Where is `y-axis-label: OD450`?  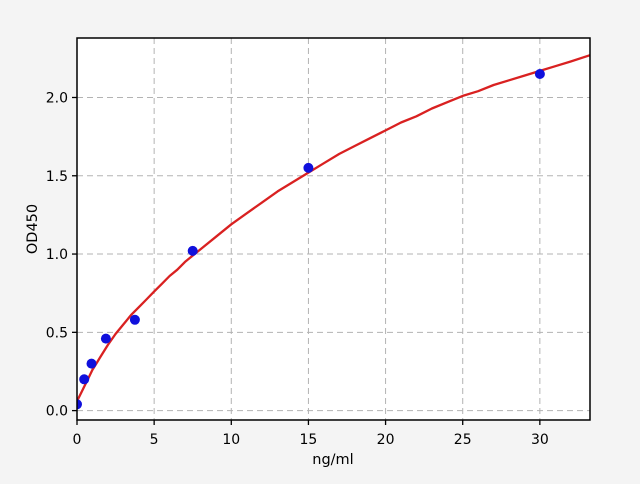
y-axis-label: OD450 is located at coordinates (33, 229).